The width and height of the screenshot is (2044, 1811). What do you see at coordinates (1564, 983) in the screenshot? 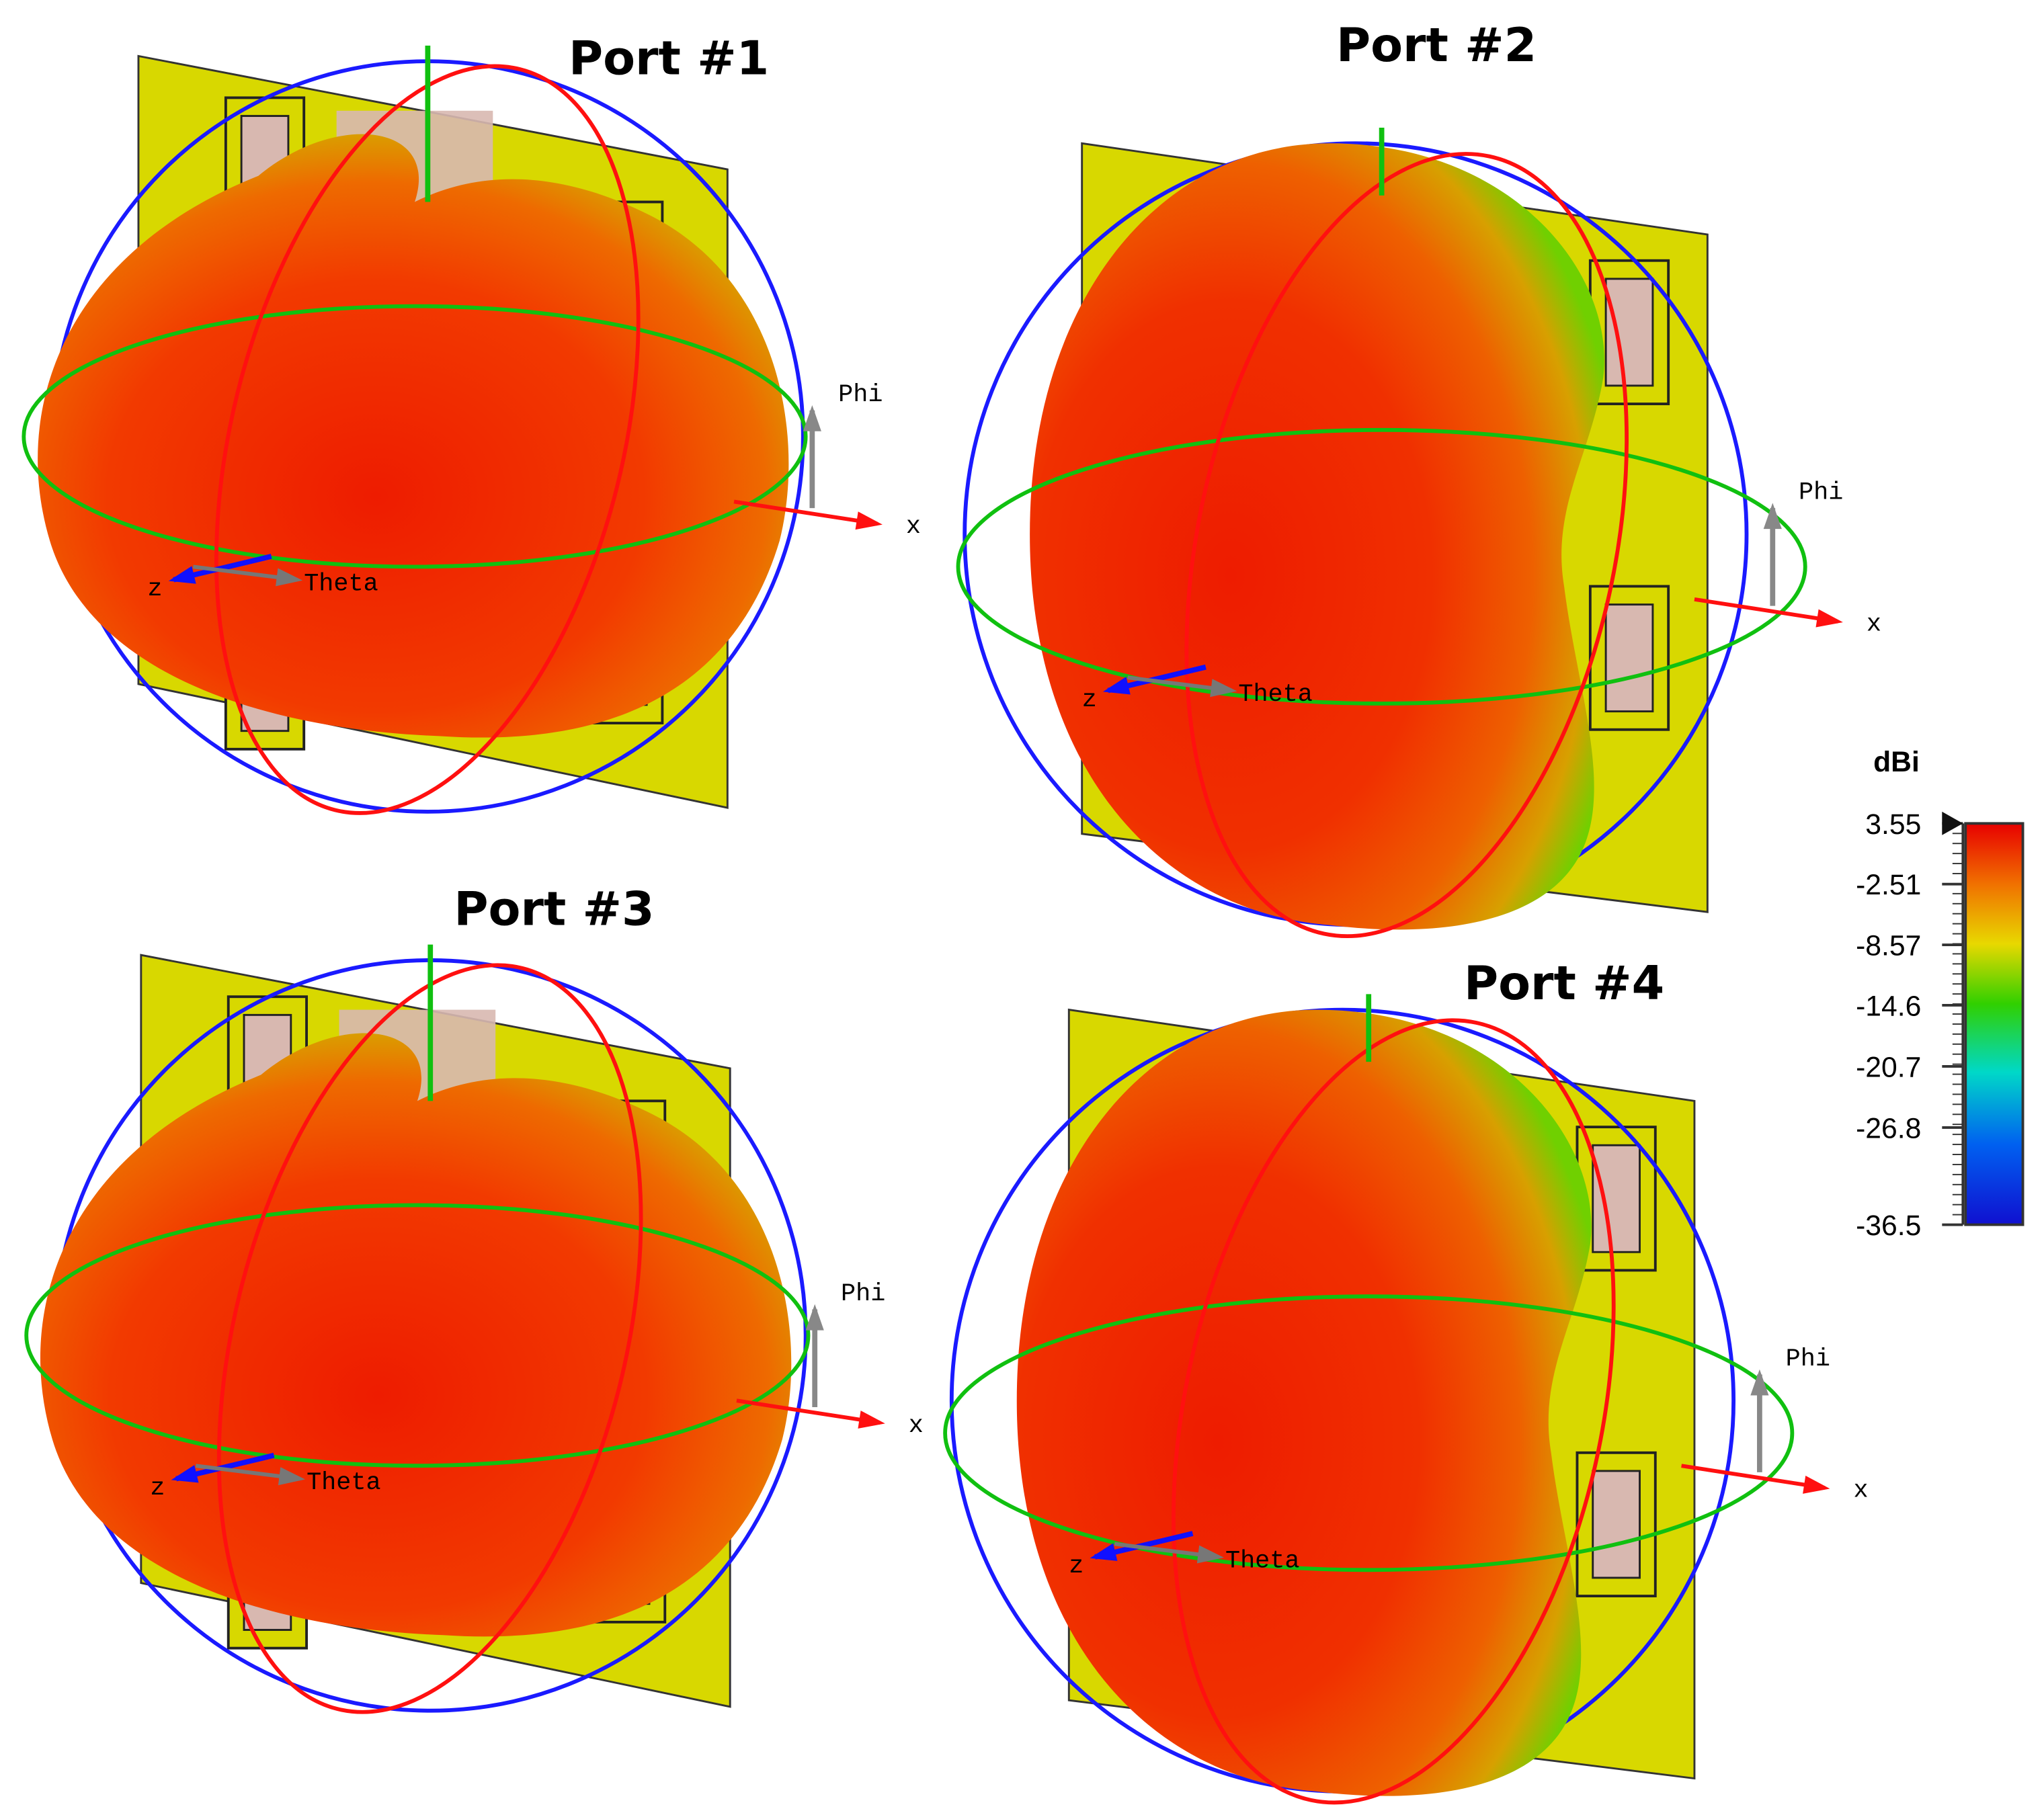
I see `panel-title: Port #4` at bounding box center [1564, 983].